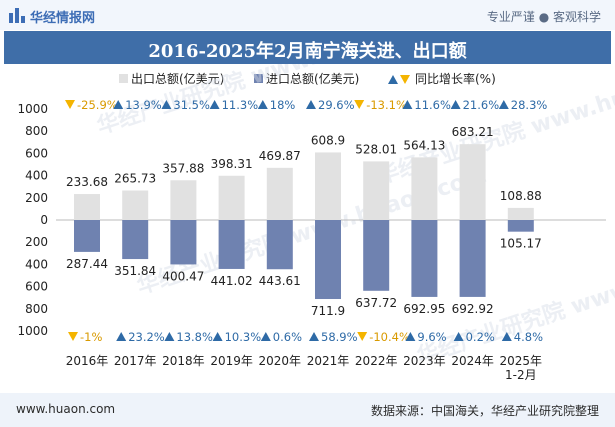  What do you see at coordinates (87, 264) in the screenshot?
I see `import-value-label: 287.44` at bounding box center [87, 264].